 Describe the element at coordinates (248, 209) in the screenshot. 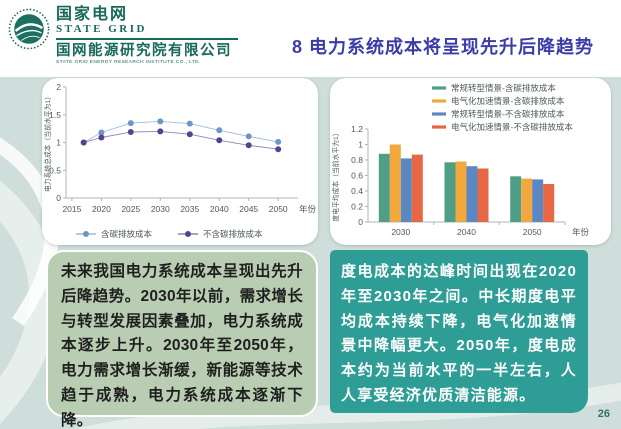

I see `svg-text: 2045` at that location.